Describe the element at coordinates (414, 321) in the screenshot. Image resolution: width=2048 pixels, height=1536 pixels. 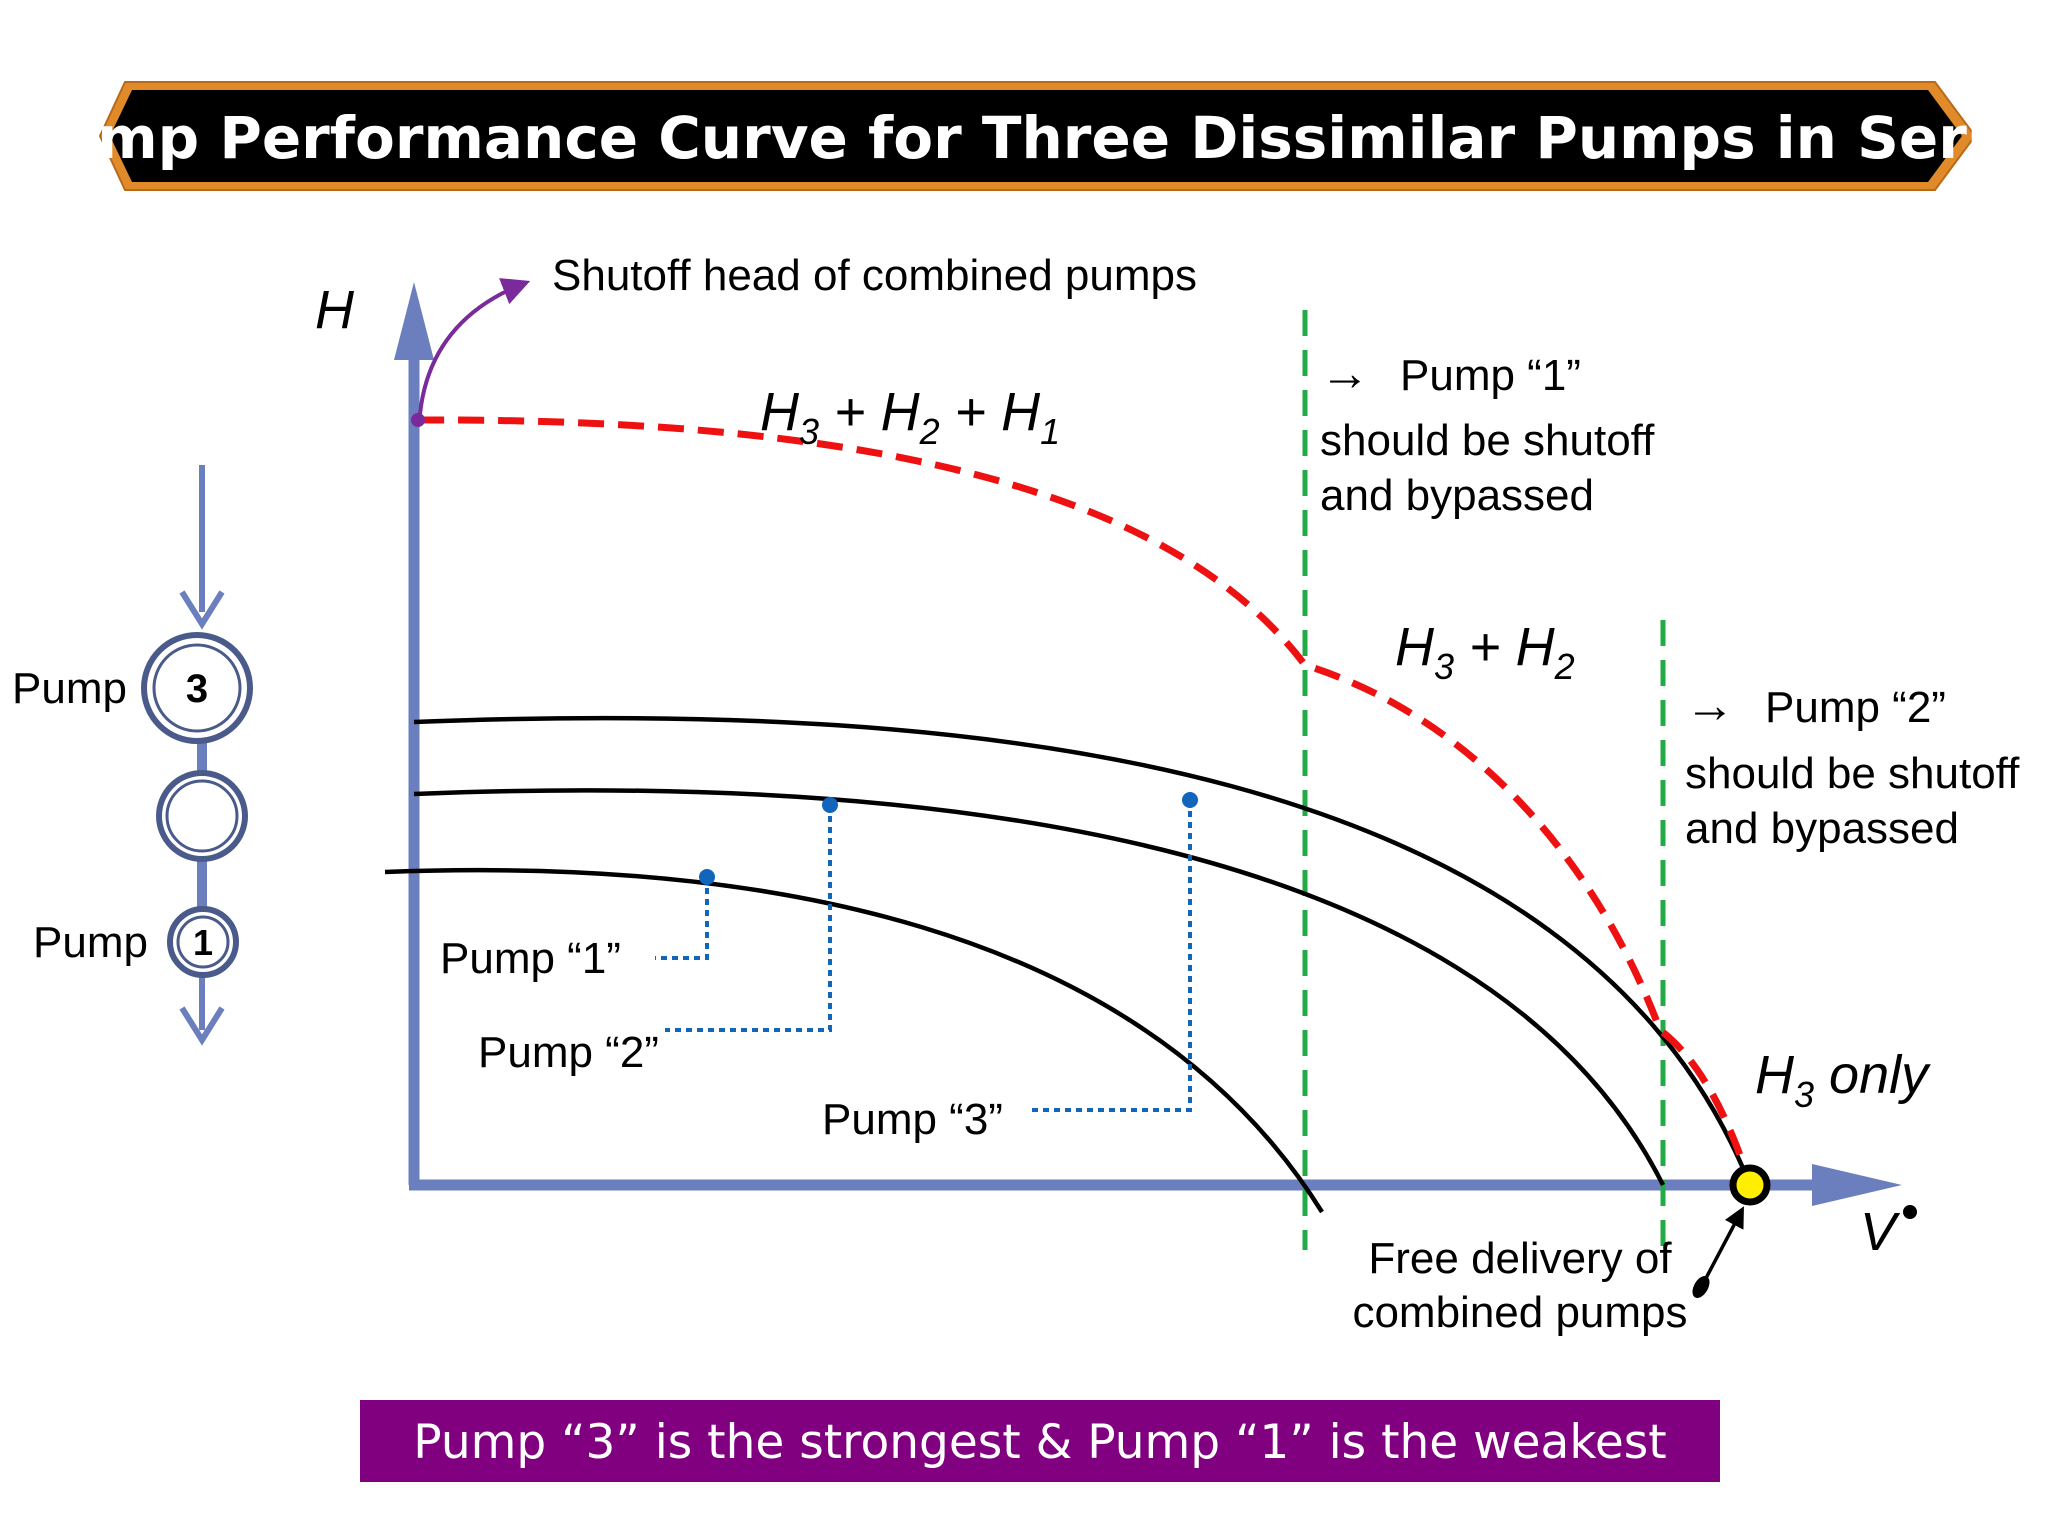
I see `y-axis-arrowhead` at that location.